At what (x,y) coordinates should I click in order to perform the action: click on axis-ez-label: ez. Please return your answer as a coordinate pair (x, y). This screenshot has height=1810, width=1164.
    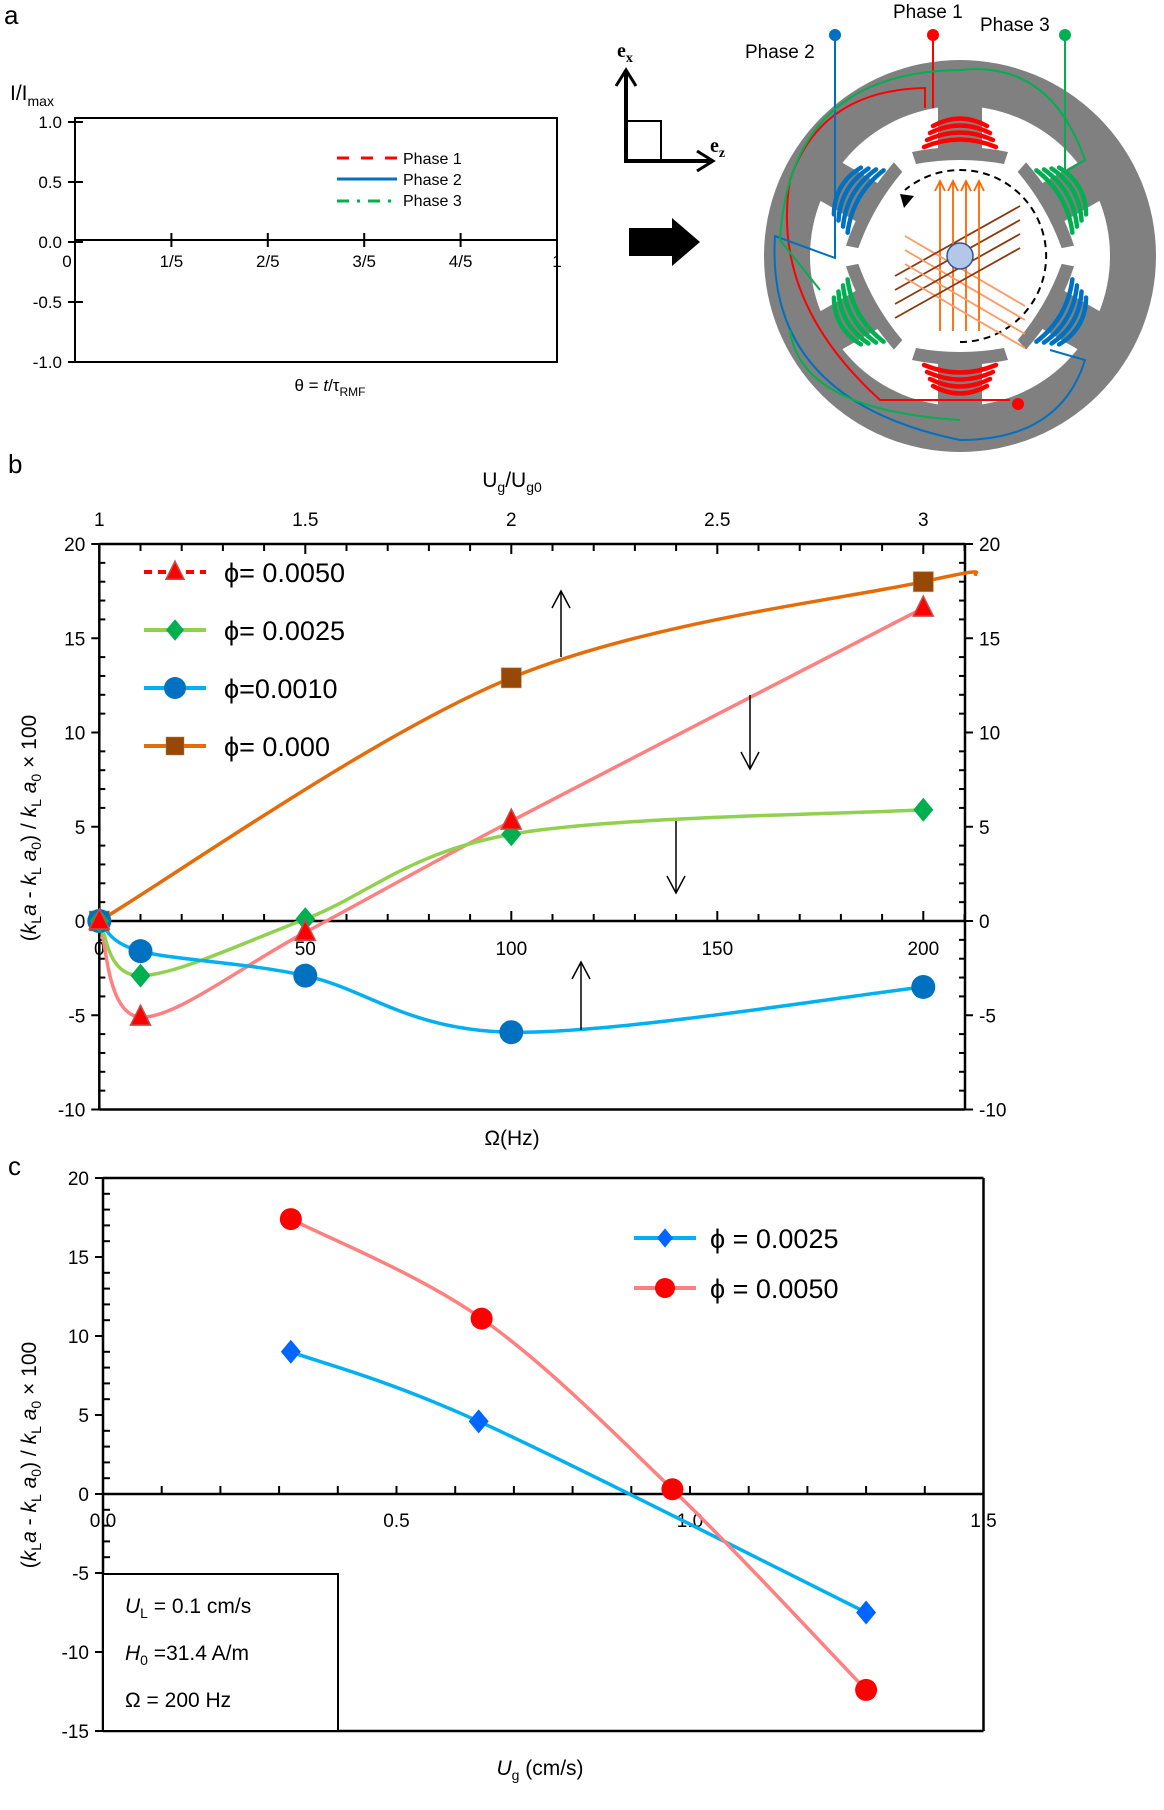
    Looking at the image, I should click on (717, 148).